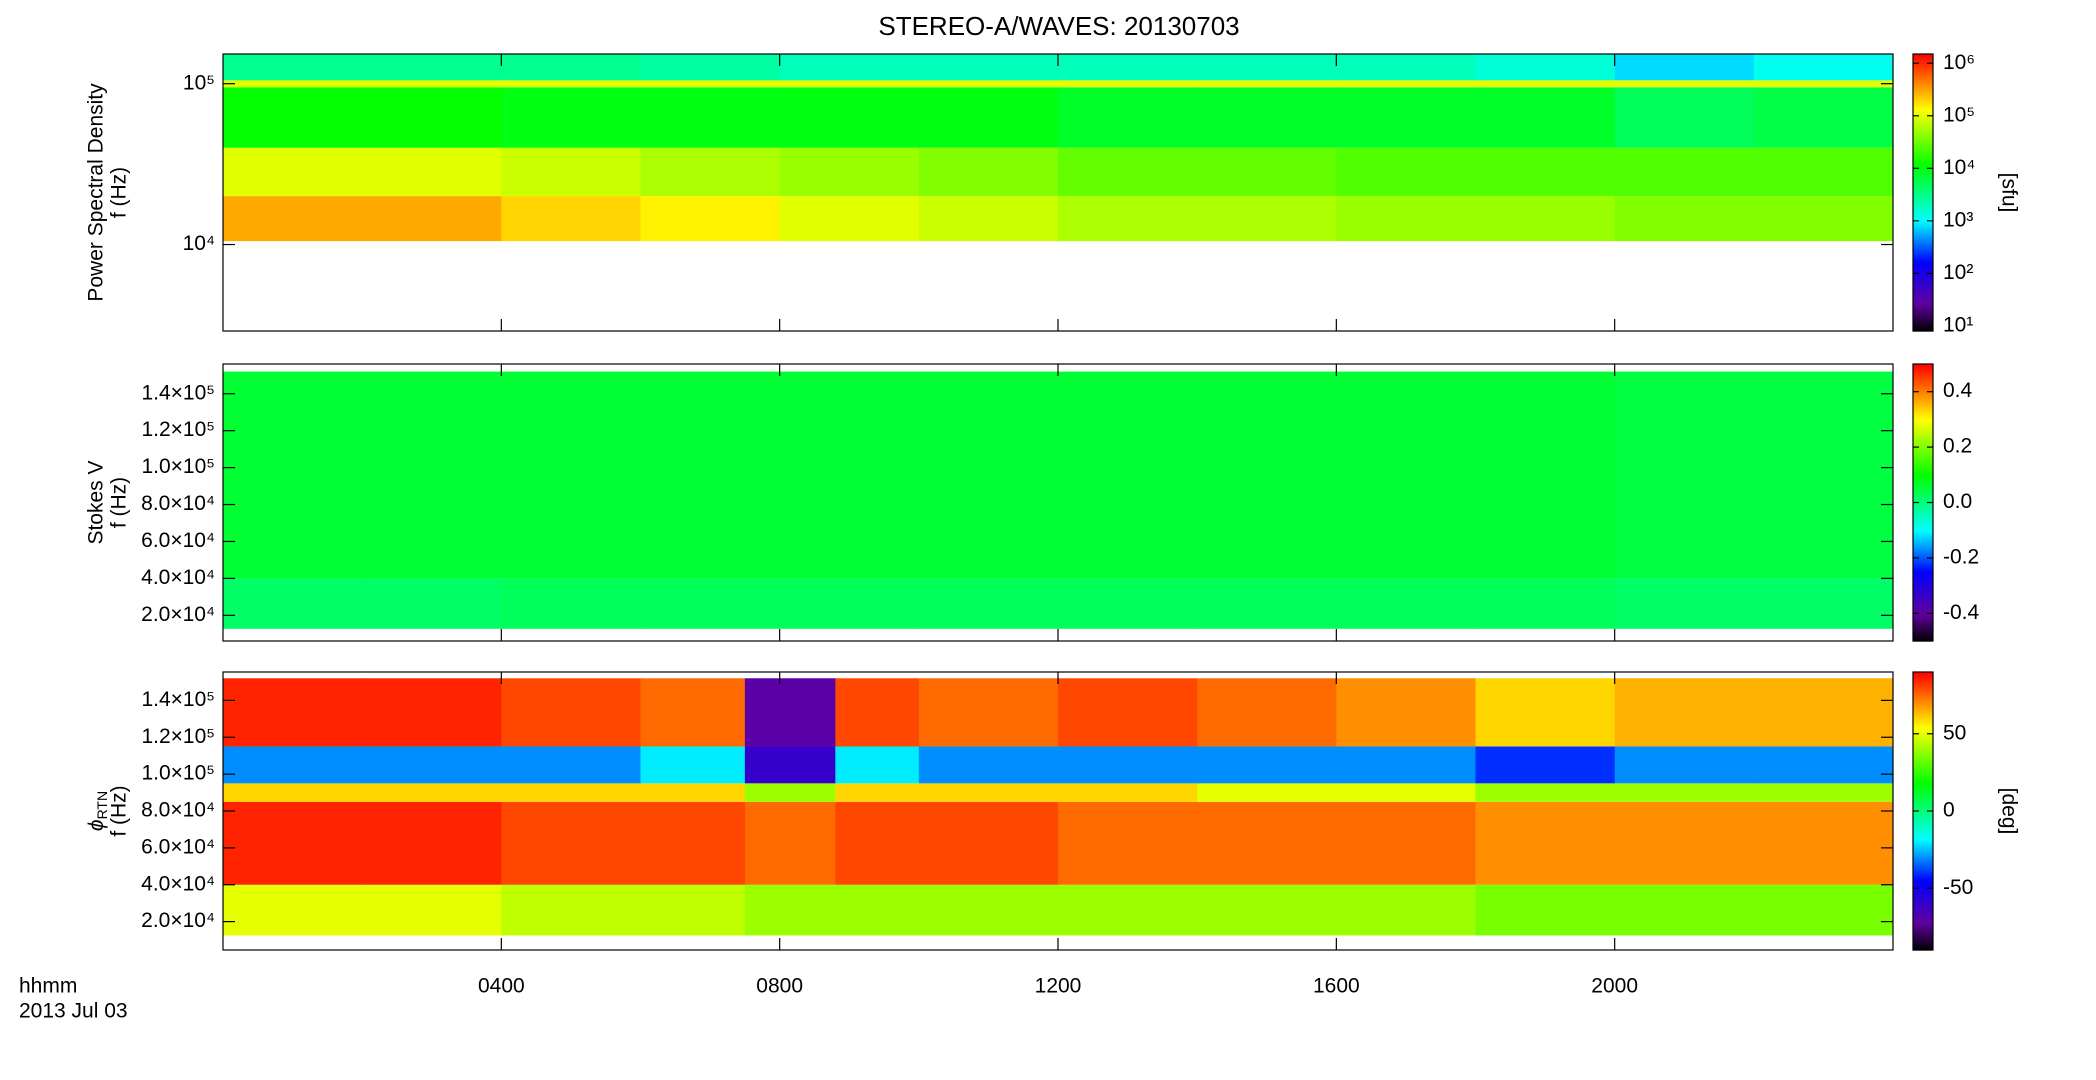  I want to click on y-tick-label: 1.4×10⁵, so click(178, 699).